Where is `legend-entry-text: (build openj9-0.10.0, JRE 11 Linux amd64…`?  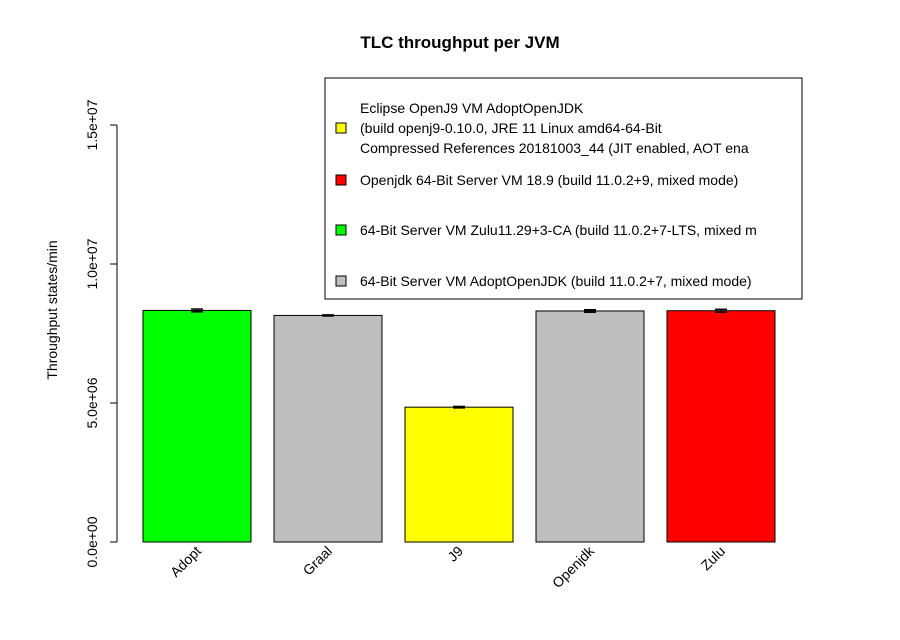
legend-entry-text: (build openj9-0.10.0, JRE 11 Linux amd64… is located at coordinates (511, 128).